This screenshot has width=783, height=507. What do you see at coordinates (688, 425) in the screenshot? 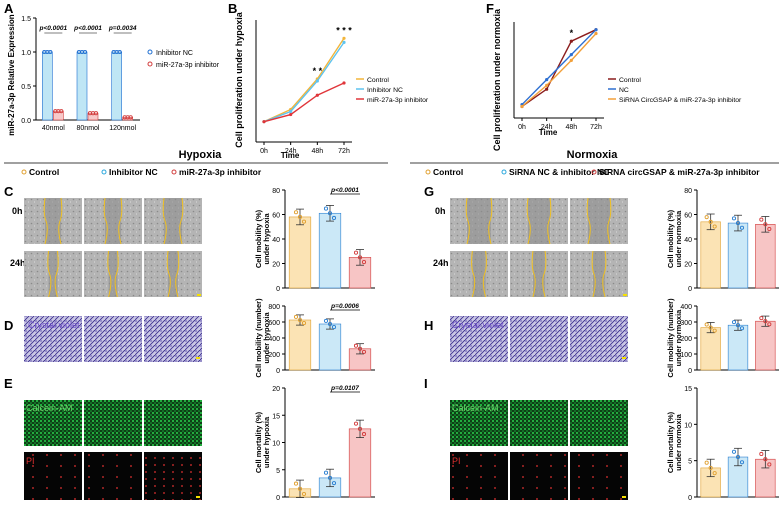
I see `y-tick-label: 10` at bounding box center [688, 425].